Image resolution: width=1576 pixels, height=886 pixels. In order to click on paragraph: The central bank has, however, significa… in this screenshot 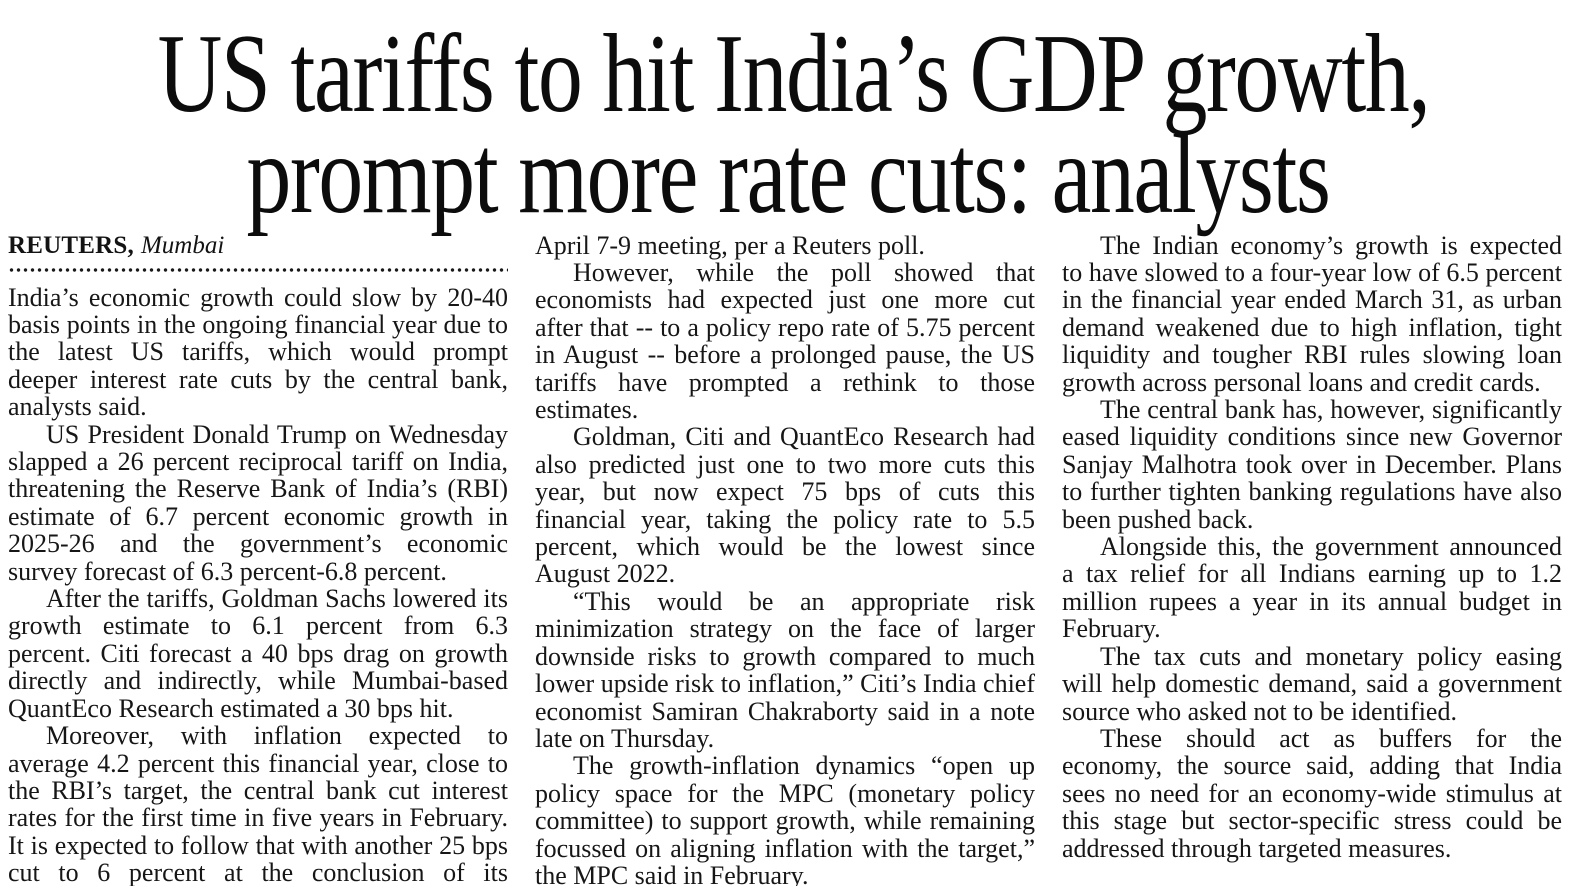, I will do `click(1312, 464)`.